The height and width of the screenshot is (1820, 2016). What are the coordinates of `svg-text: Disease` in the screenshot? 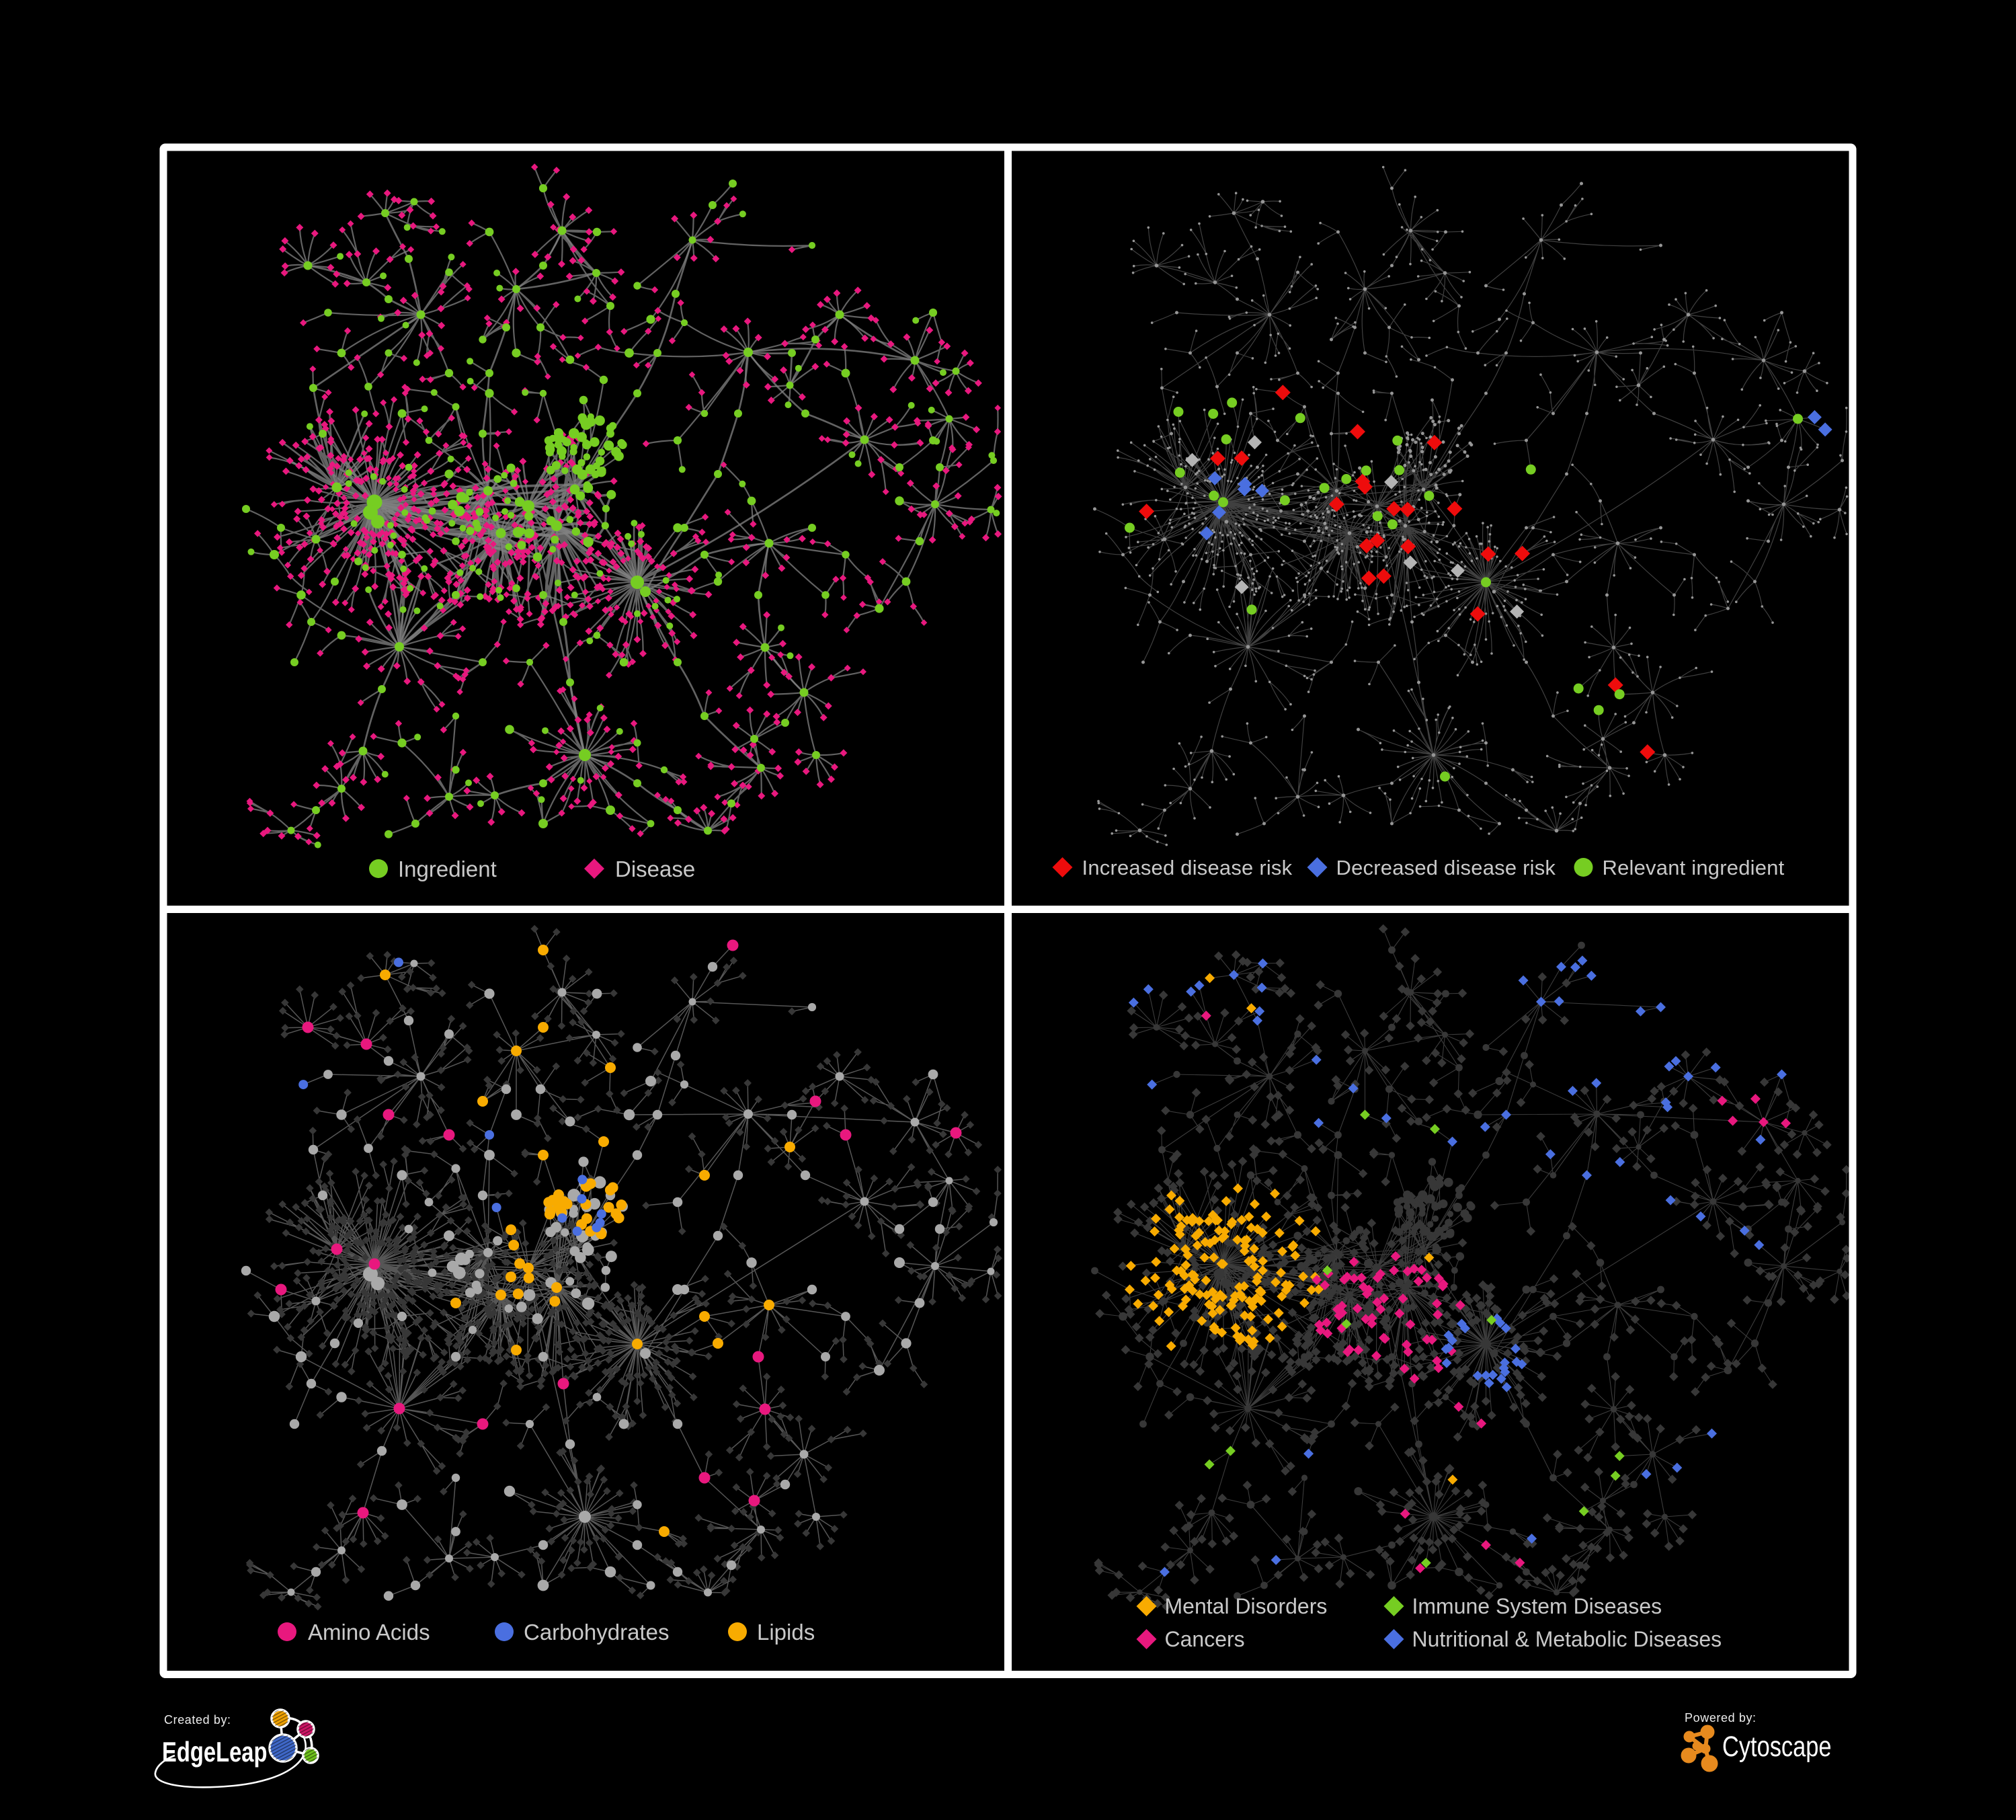 It's located at (655, 869).